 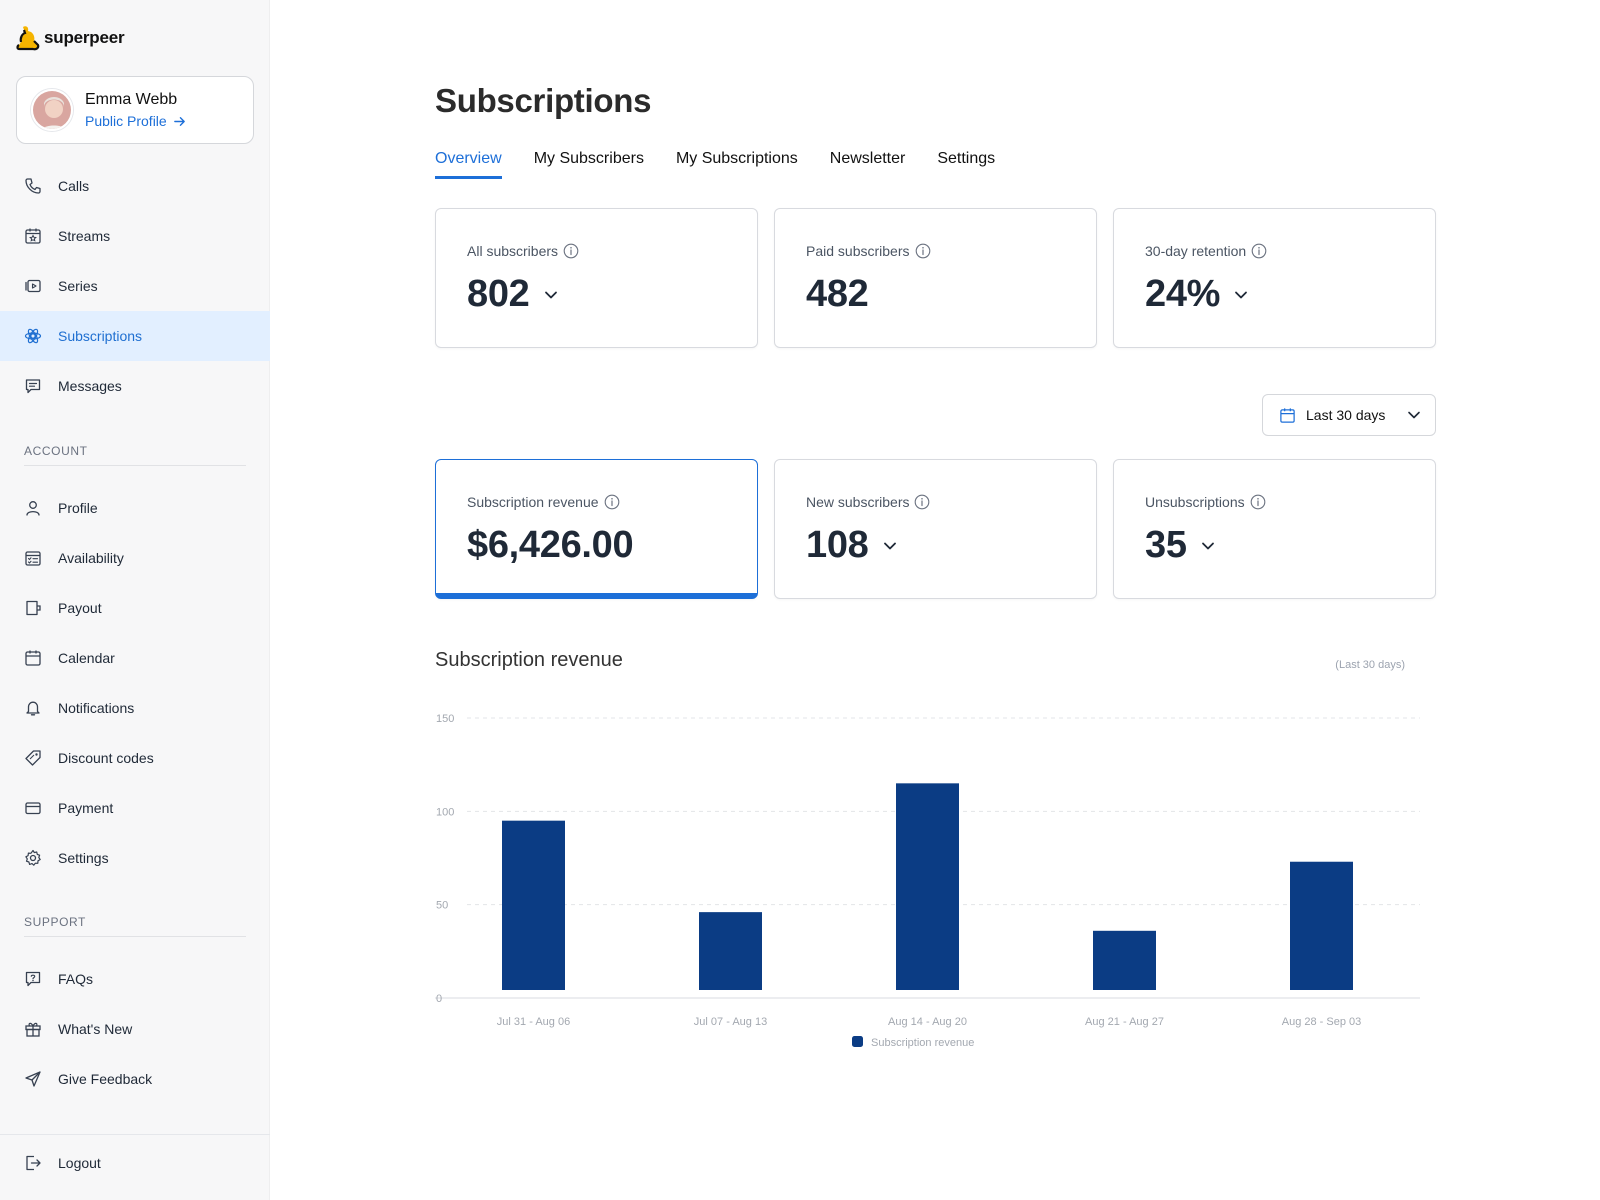 I want to click on y-tick-label: 100, so click(x=445, y=812).